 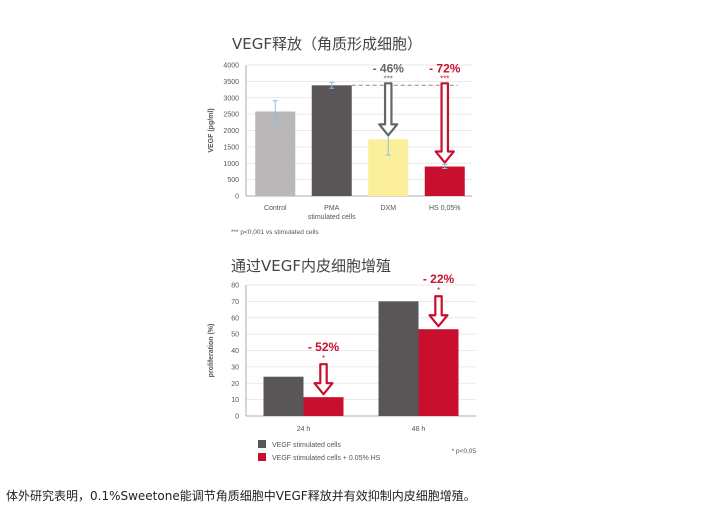 I want to click on chart2-ytick-label: 30, so click(x=235, y=367).